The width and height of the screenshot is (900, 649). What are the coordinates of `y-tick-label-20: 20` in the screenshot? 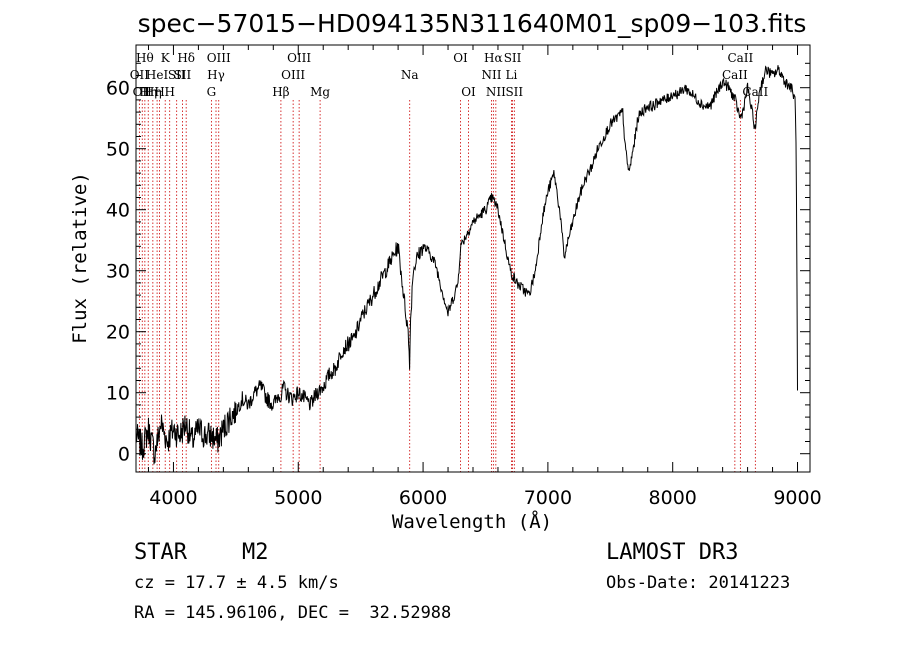 It's located at (118, 333).